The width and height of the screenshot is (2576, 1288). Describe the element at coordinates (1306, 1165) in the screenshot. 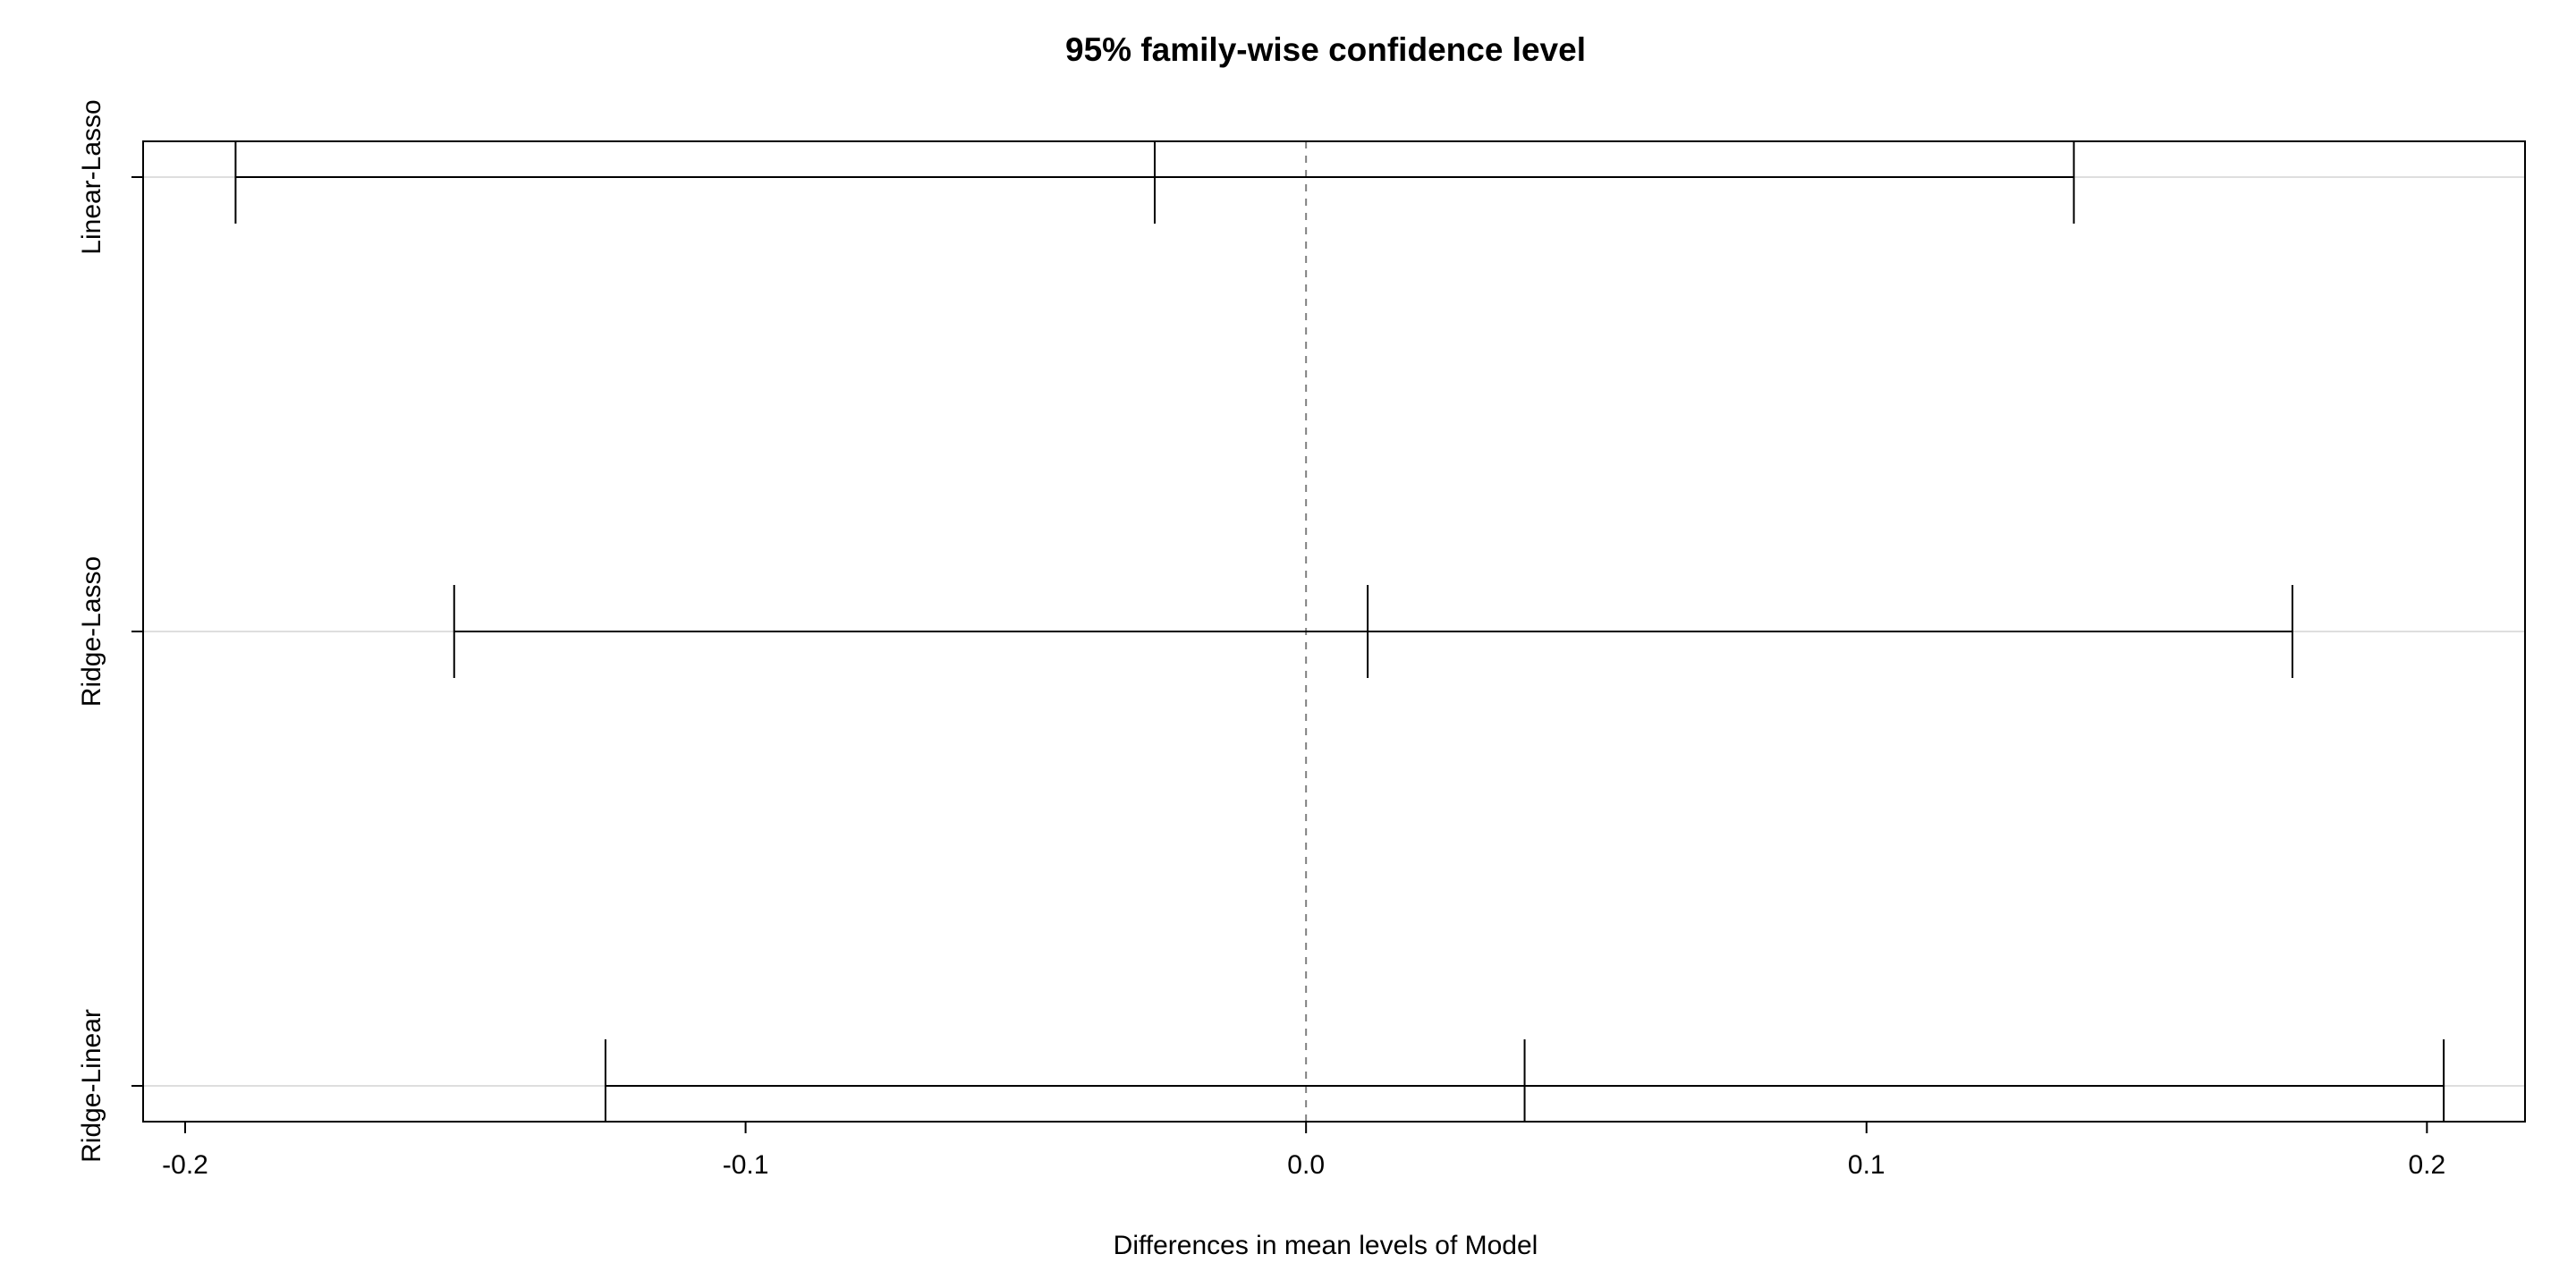

I see `x-tick-label: 0.0` at that location.